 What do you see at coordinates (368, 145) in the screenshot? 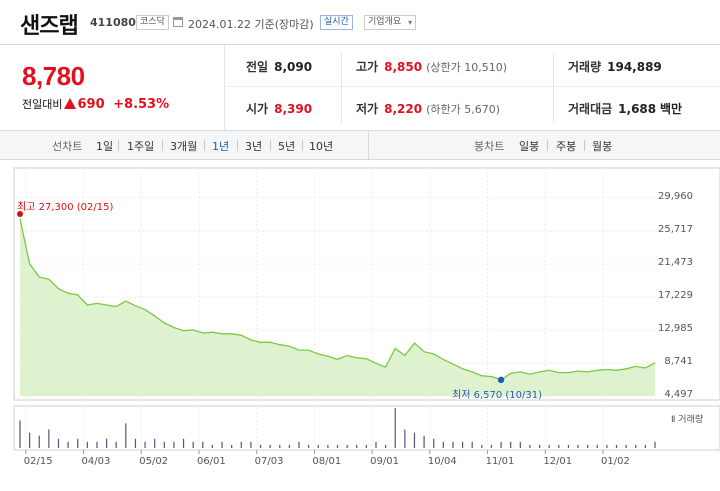
I see `toolbar-divider` at bounding box center [368, 145].